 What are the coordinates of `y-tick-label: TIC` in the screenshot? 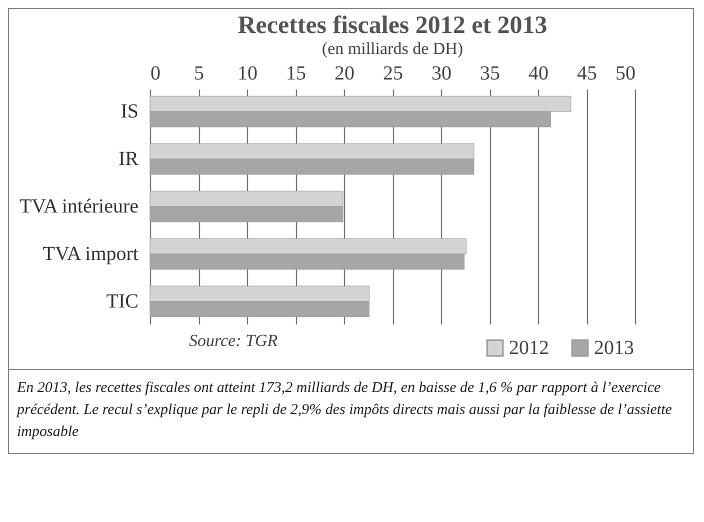 It's located at (122, 301).